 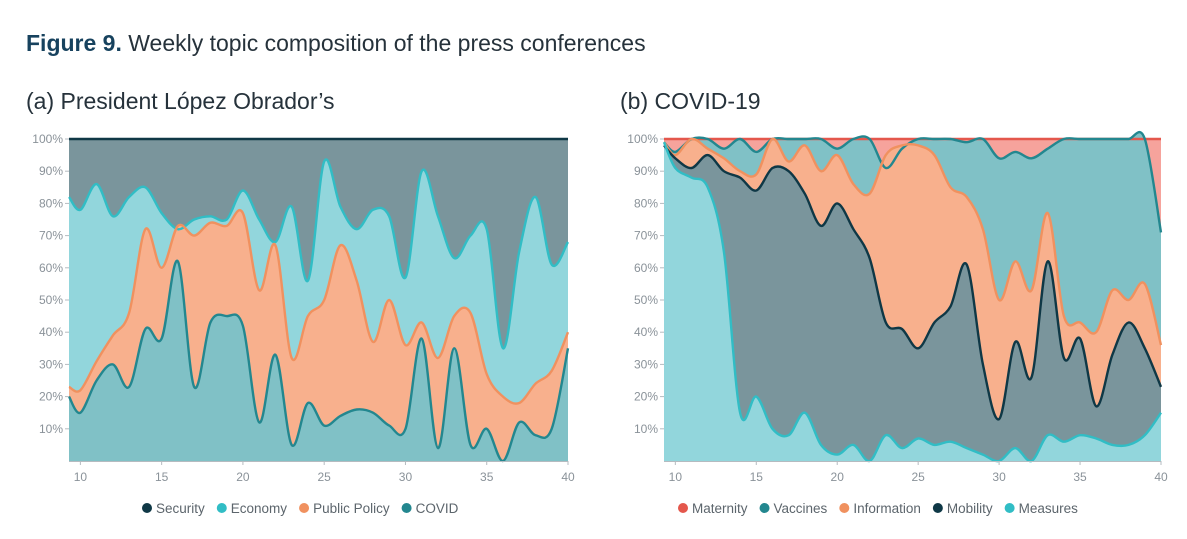 What do you see at coordinates (180, 508) in the screenshot?
I see `legend-label-security: Security` at bounding box center [180, 508].